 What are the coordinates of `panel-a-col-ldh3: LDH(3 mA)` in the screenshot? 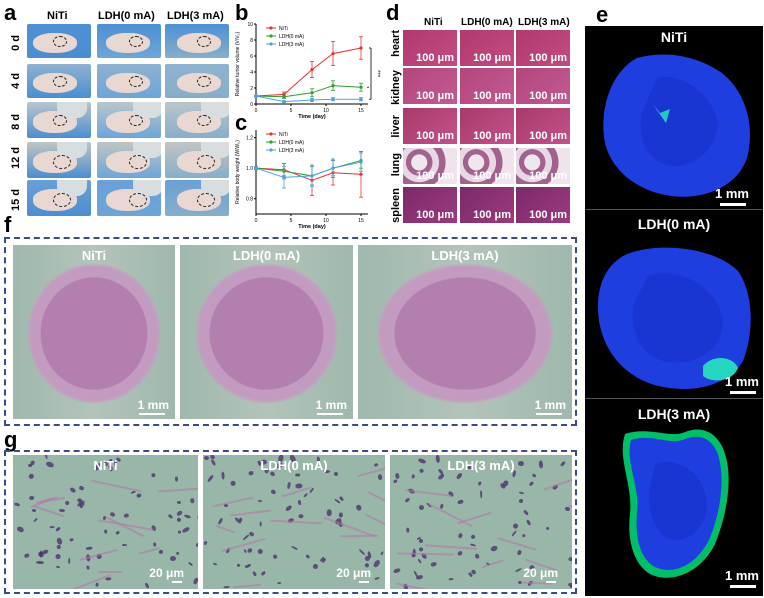 It's located at (195, 16).